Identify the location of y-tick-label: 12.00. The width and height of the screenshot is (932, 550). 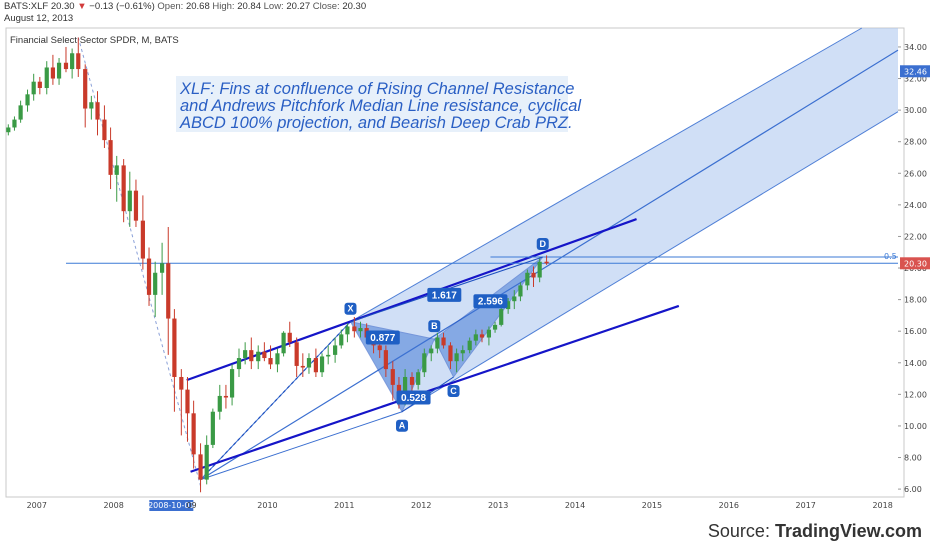
(915, 394).